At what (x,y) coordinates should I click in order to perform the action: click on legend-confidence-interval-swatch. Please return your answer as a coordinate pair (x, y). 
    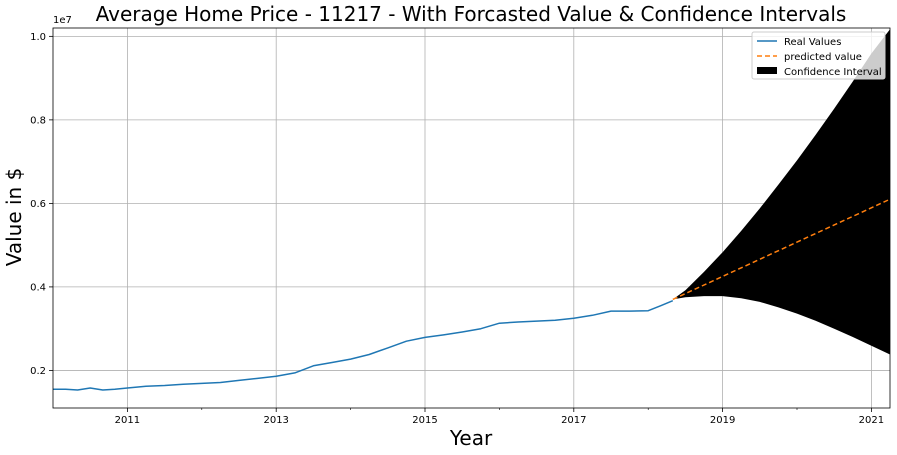
    Looking at the image, I should click on (767, 70).